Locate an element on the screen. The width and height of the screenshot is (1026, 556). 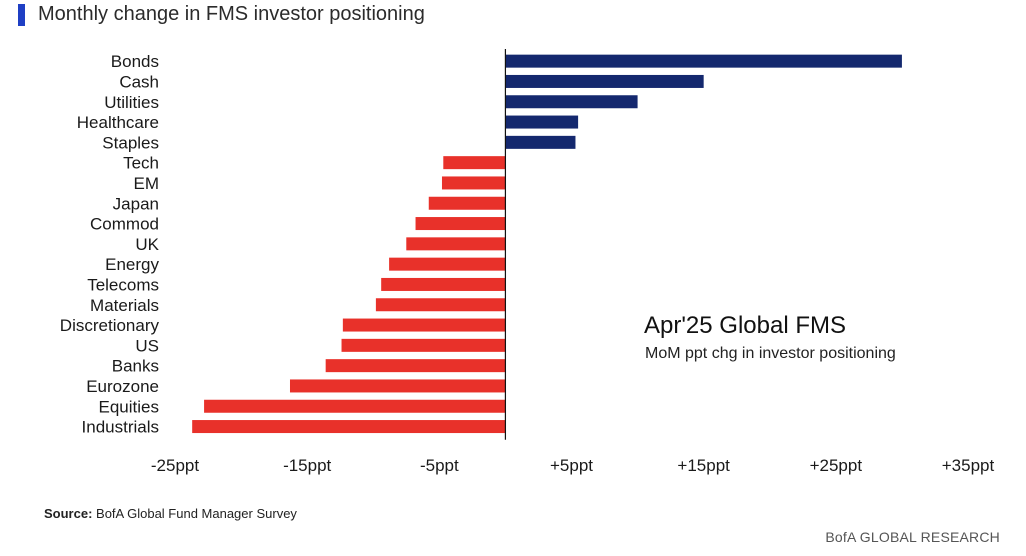
bar-em is located at coordinates (473, 183).